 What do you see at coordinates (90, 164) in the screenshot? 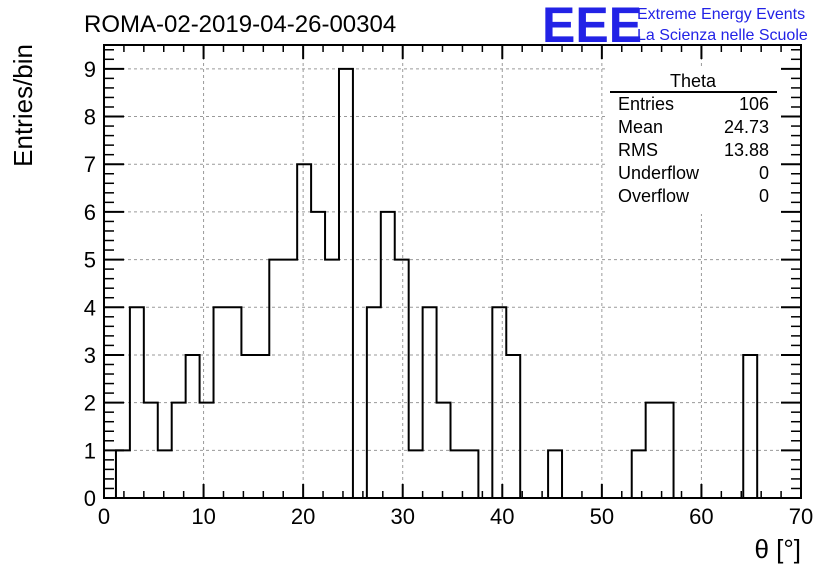
I see `y-tick-label: 7` at bounding box center [90, 164].